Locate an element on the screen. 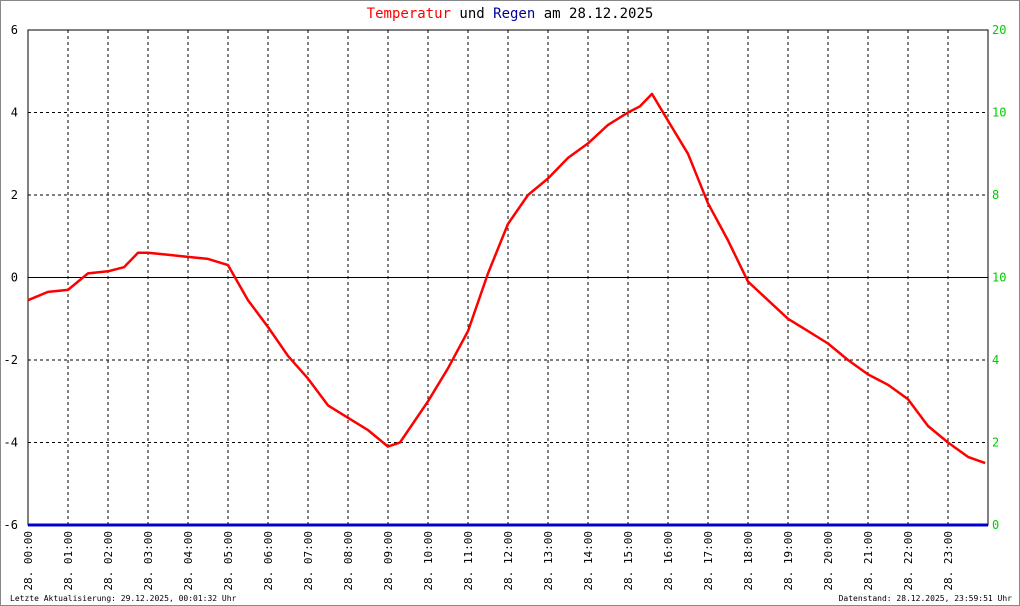  x-tick-label: 28. 22:00 is located at coordinates (908, 561).